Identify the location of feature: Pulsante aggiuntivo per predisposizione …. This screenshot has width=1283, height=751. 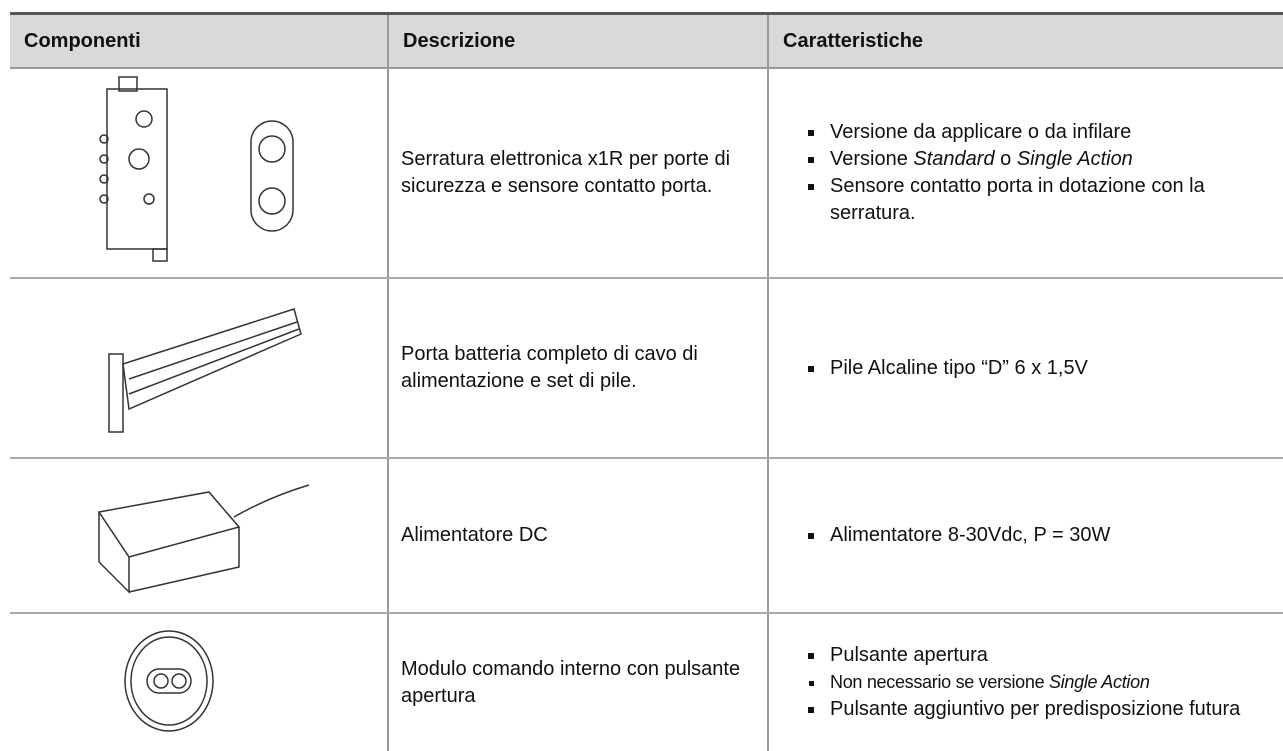
(1054, 709).